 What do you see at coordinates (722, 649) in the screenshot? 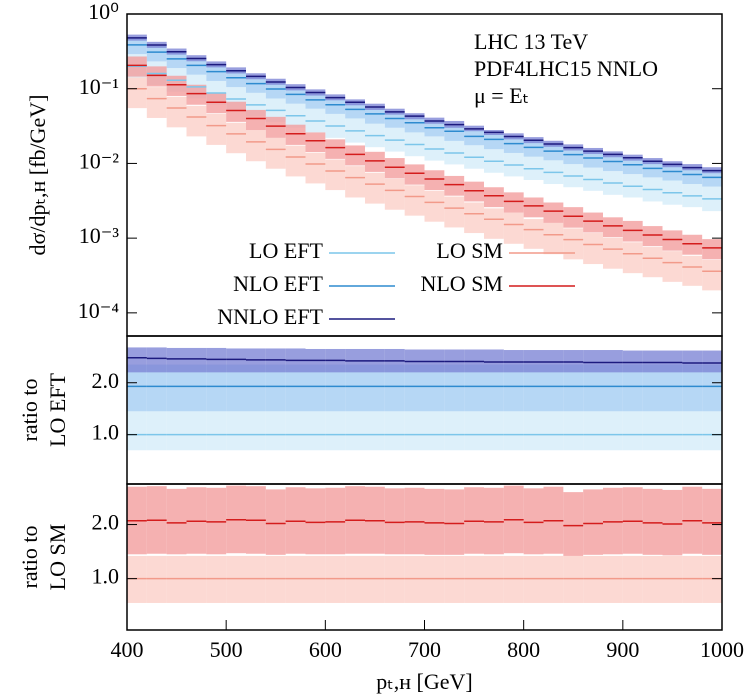
I see `x-tick-label: 1000` at bounding box center [722, 649].